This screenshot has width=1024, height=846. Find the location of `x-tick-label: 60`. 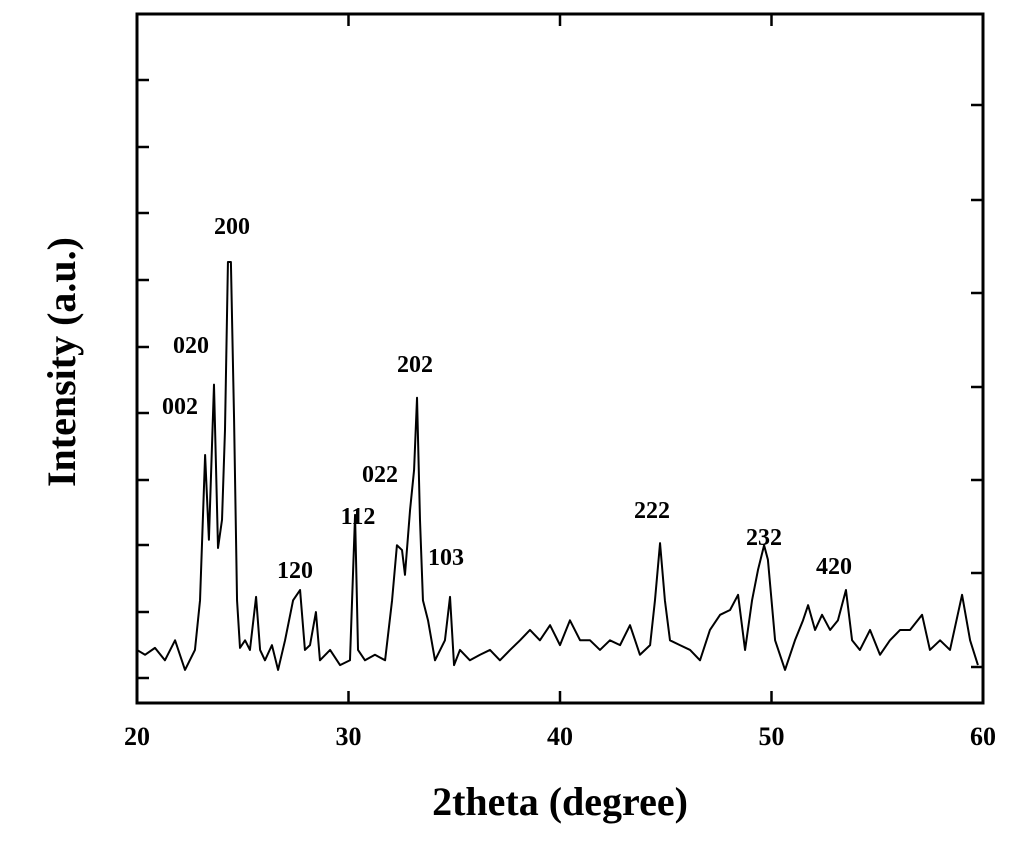

x-tick-label: 60 is located at coordinates (983, 736).